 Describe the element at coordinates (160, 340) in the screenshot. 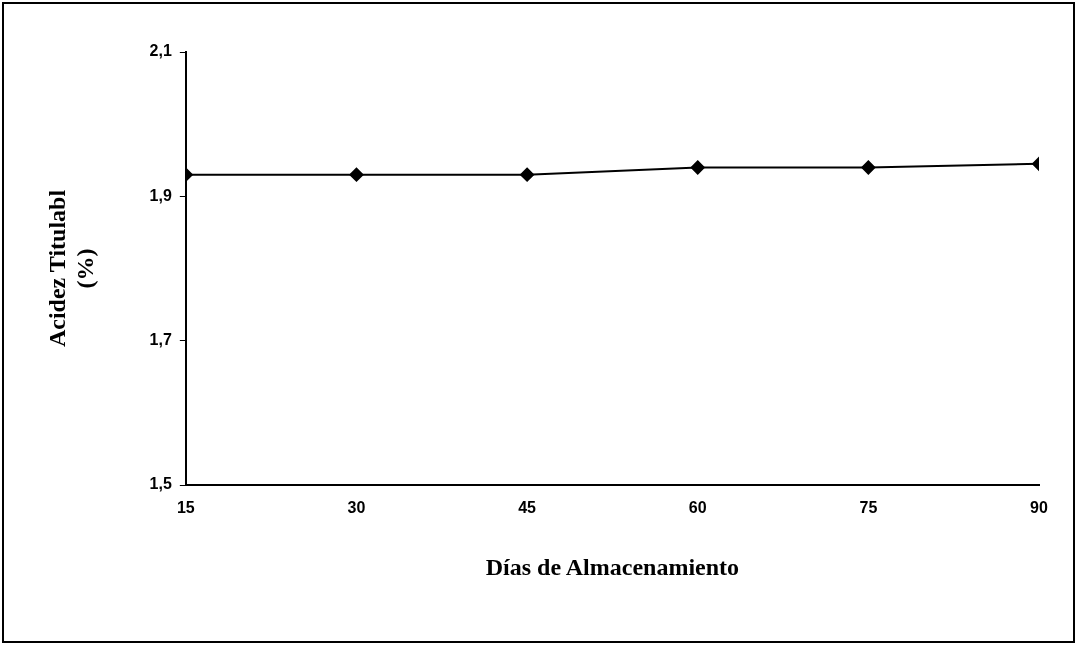

I see `y-tick-label: 1,7` at that location.